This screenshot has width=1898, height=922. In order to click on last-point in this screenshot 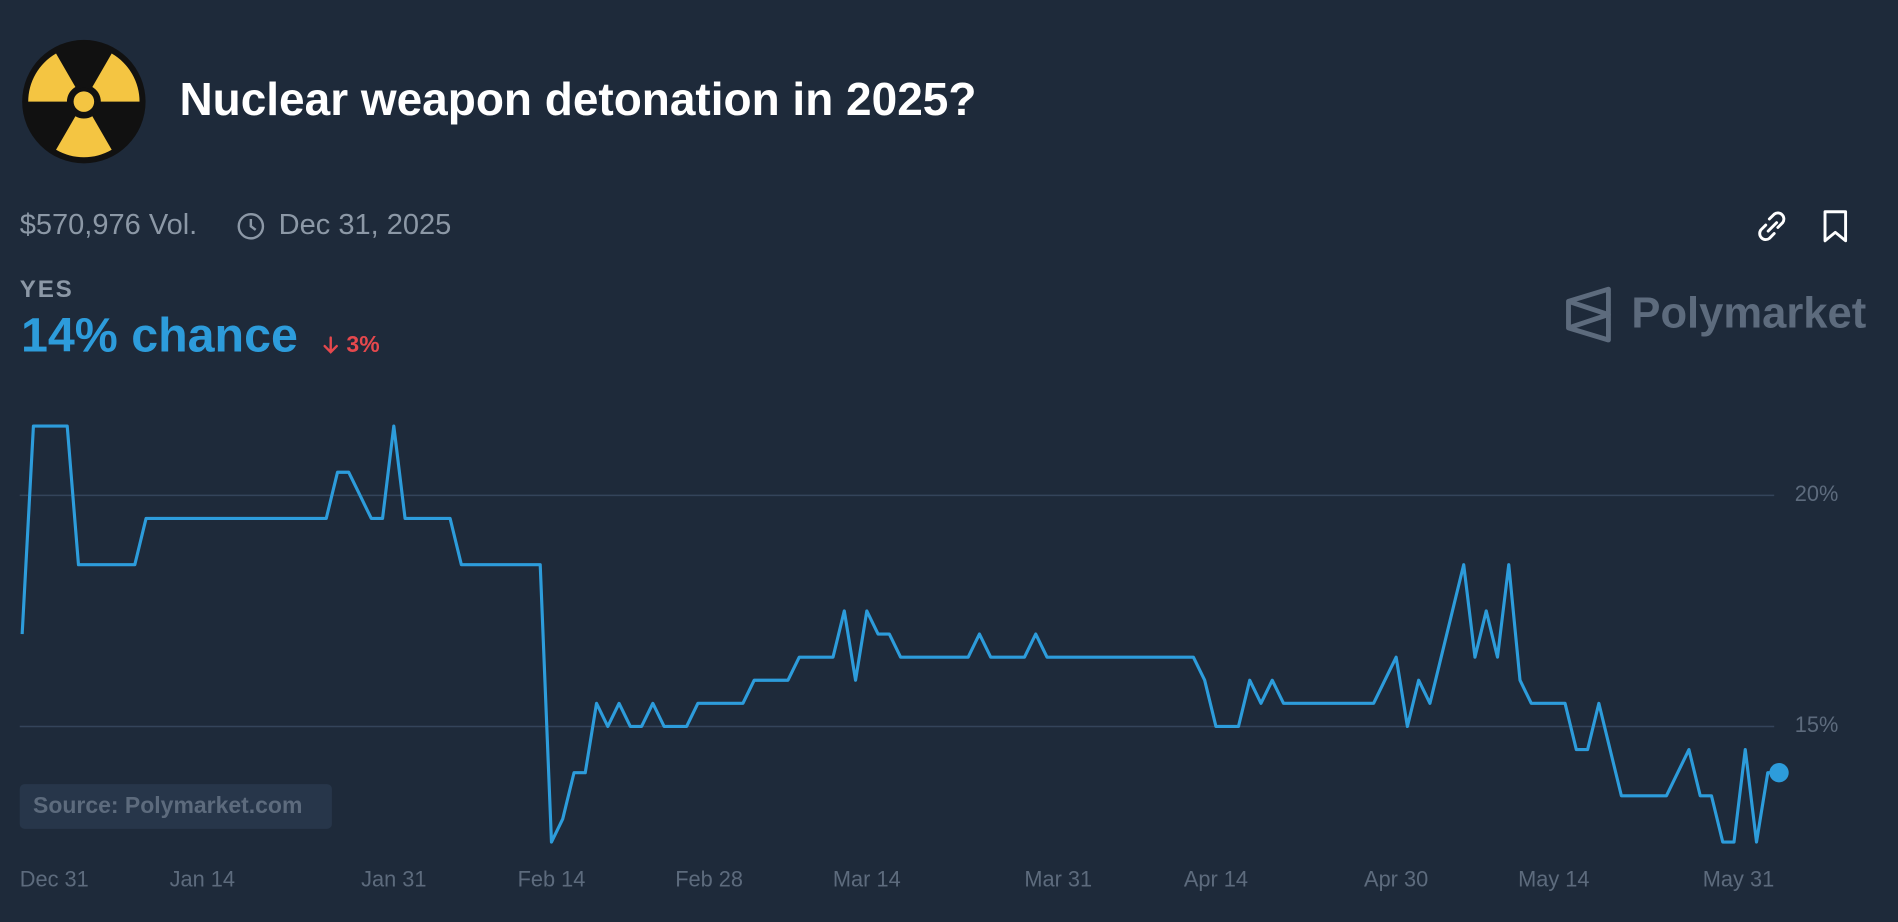, I will do `click(1779, 773)`.